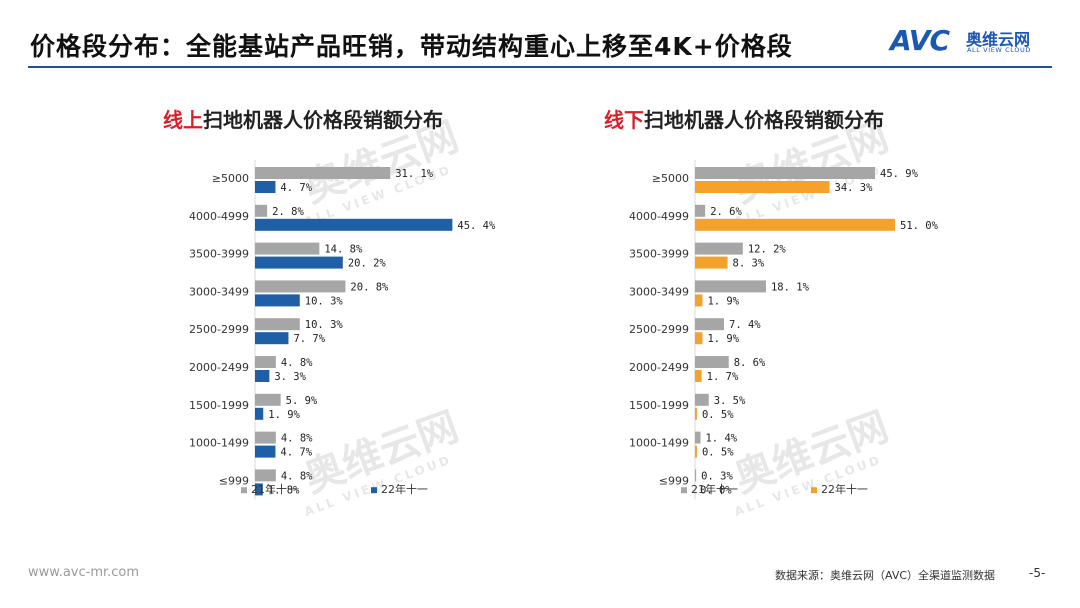 Image resolution: width=1080 pixels, height=608 pixels. Describe the element at coordinates (726, 212) in the screenshot. I see `data-label: 2. 6%` at that location.